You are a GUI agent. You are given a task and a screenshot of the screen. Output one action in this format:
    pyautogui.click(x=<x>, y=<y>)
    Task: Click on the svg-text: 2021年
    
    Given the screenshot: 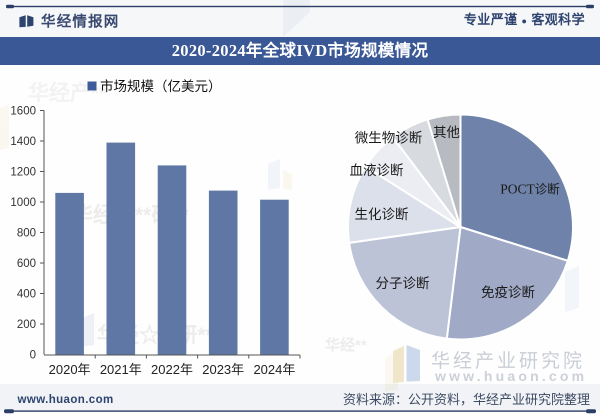 What is the action you would take?
    pyautogui.click(x=121, y=369)
    